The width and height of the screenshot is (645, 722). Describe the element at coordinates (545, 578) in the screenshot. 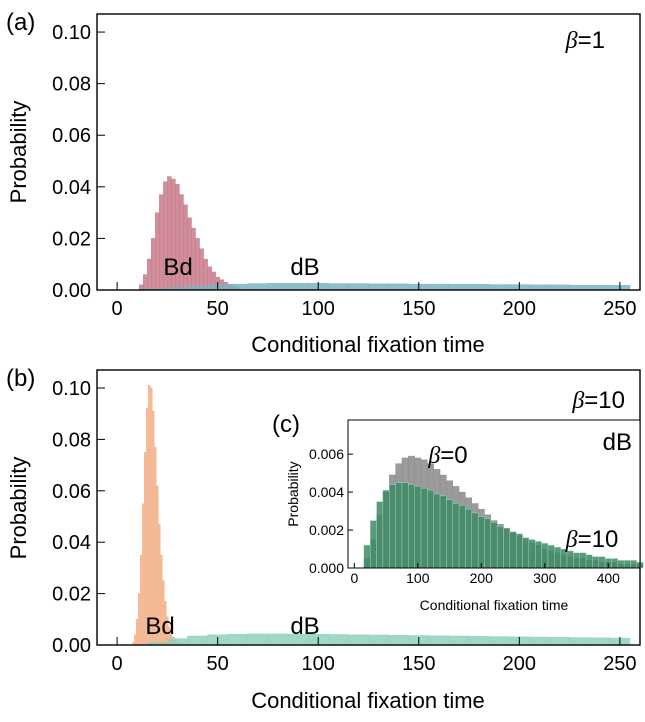

I see `xtick-label-c-3: 300` at that location.